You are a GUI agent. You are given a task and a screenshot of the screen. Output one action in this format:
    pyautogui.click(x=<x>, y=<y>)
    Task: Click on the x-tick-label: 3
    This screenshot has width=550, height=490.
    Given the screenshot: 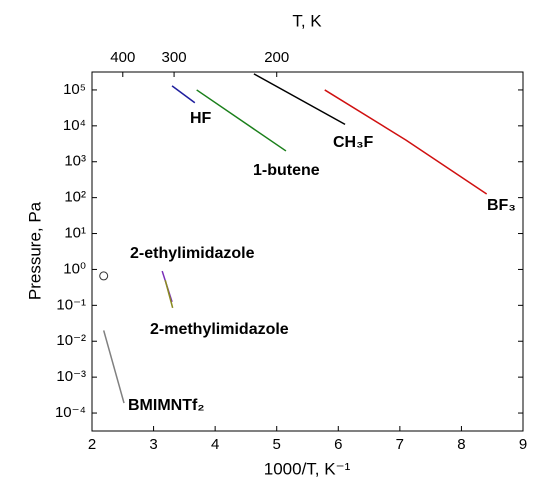 What is the action you would take?
    pyautogui.click(x=153, y=444)
    